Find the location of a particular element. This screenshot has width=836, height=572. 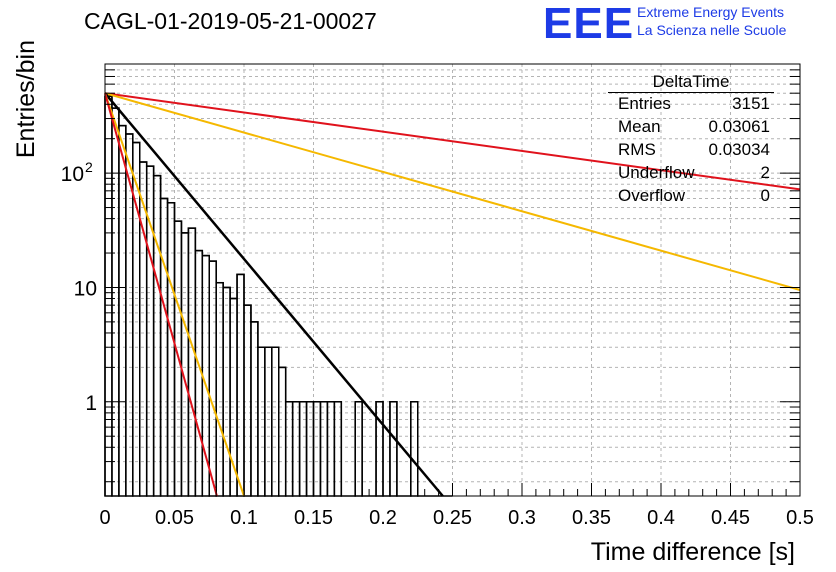

stats-mean-label: Mean is located at coordinates (639, 126).